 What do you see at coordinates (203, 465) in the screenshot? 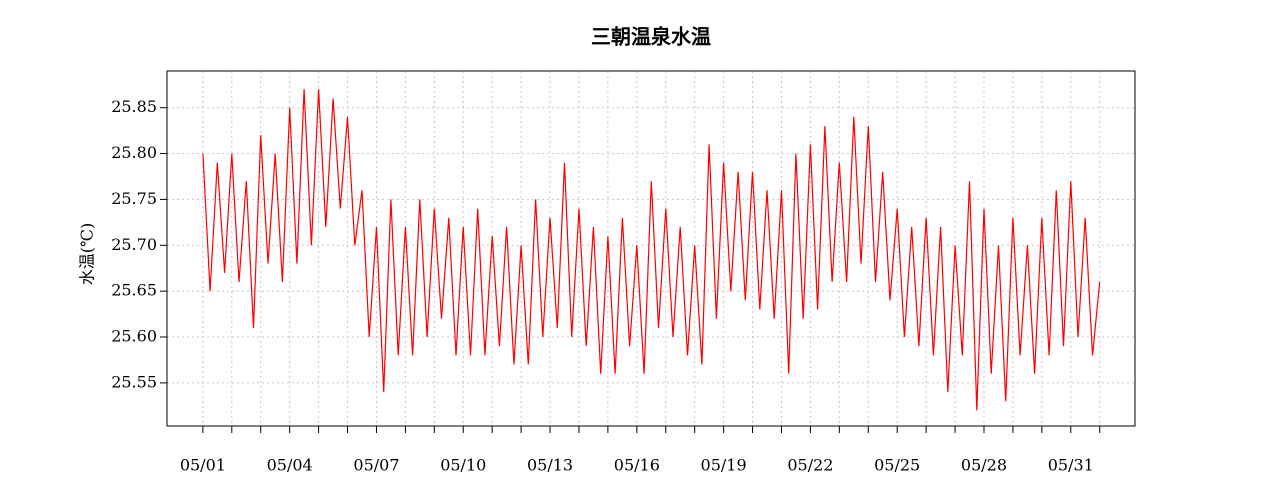
I see `x-tick-label: 05/01` at bounding box center [203, 465].